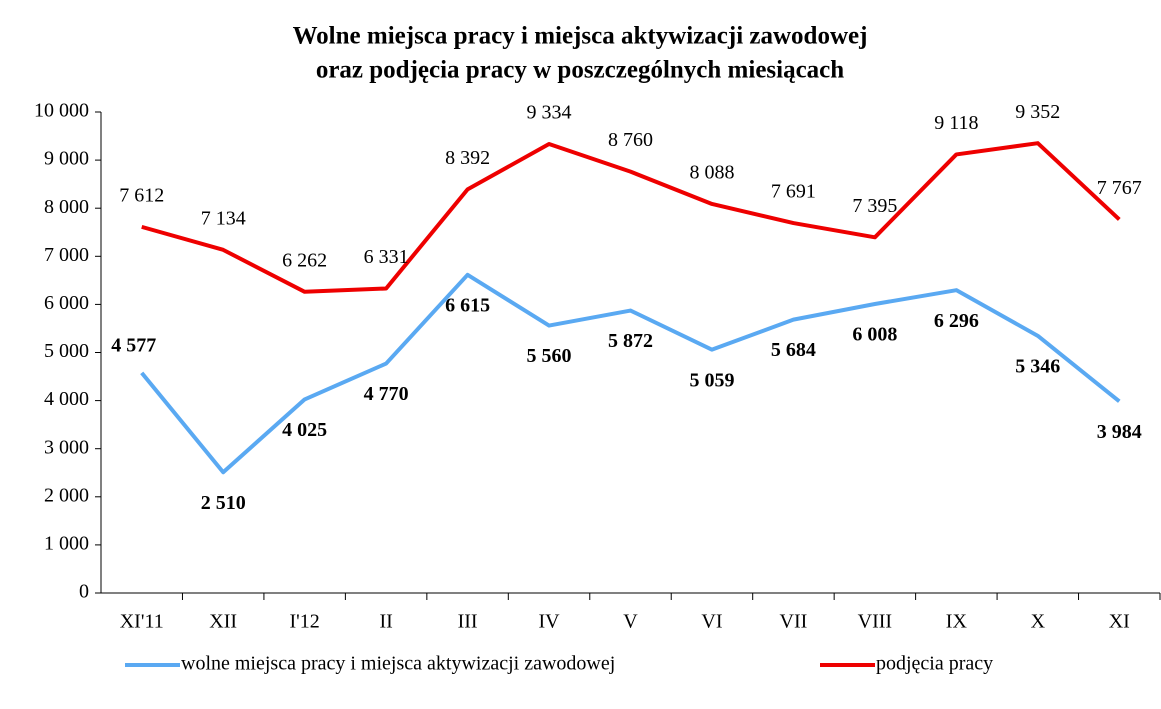  What do you see at coordinates (468, 622) in the screenshot?
I see `x-tick-label: III` at bounding box center [468, 622].